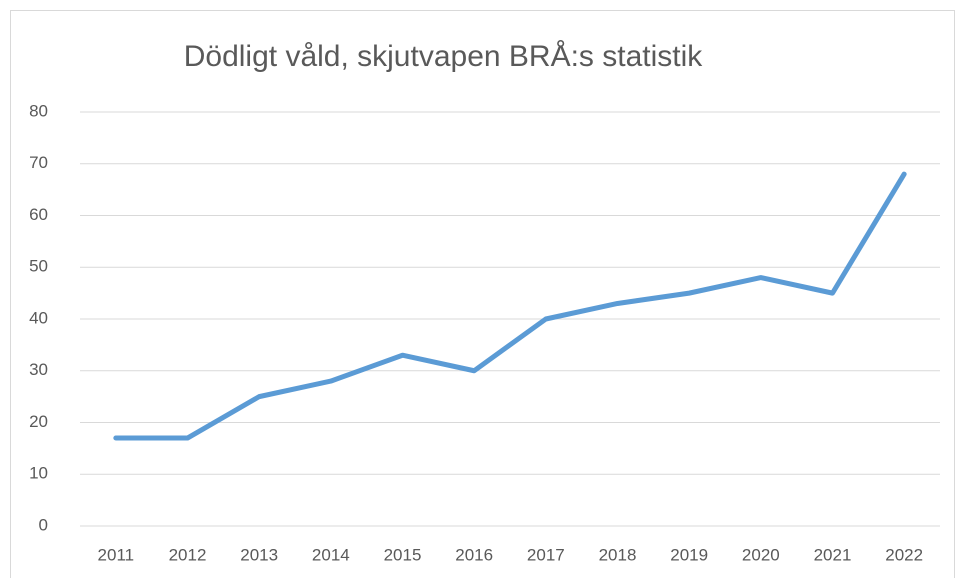 The width and height of the screenshot is (956, 578). Describe the element at coordinates (546, 554) in the screenshot. I see `x-tick-label: 2017` at that location.